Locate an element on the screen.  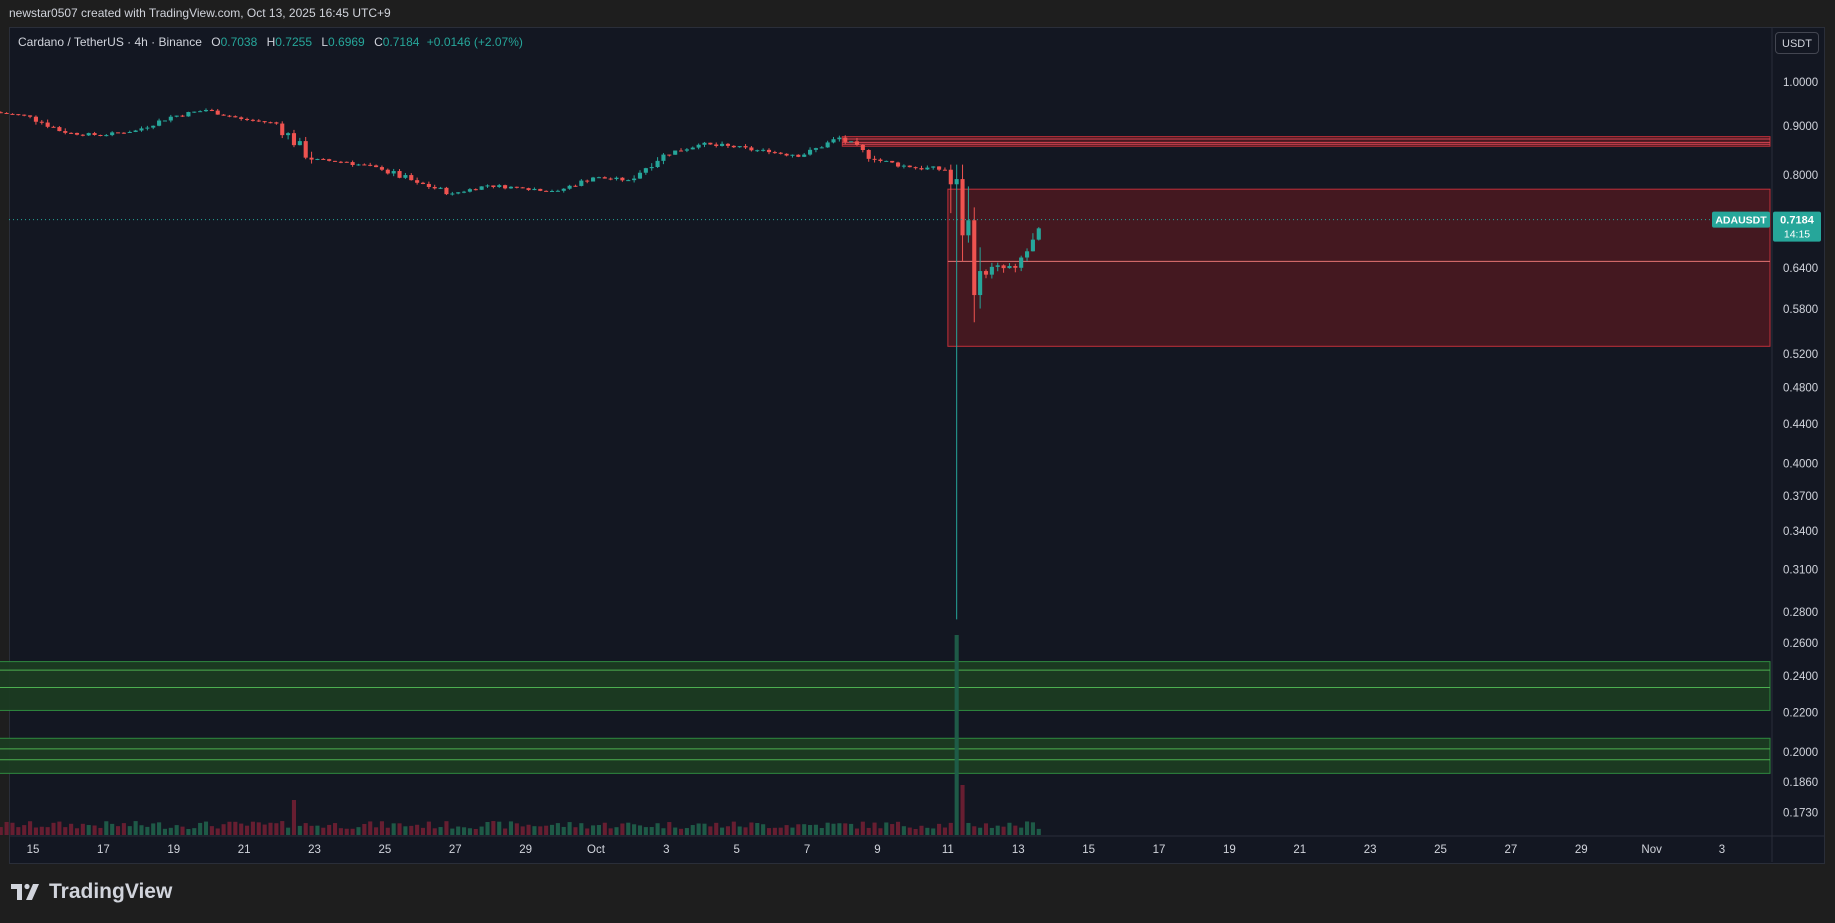
symbol-title: Cardano / TetherUS · 4h · Binance is located at coordinates (110, 42).